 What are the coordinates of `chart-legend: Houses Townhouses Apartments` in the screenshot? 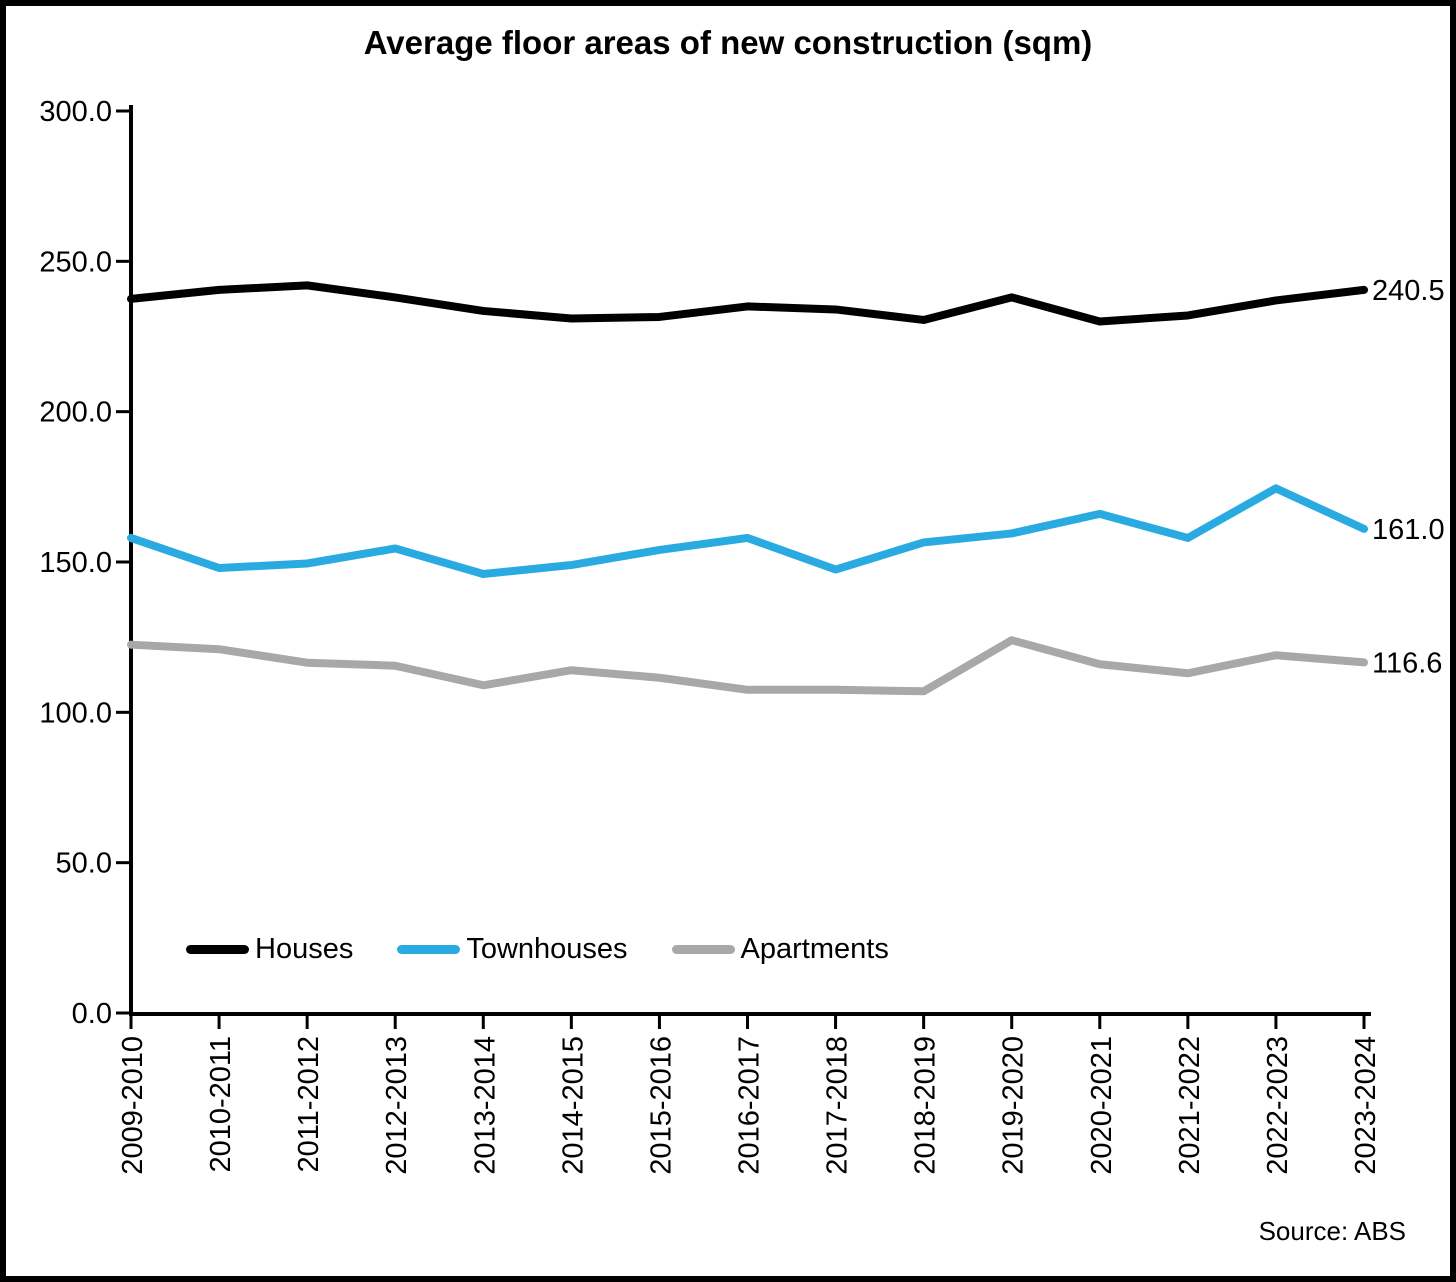 It's located at (537, 949).